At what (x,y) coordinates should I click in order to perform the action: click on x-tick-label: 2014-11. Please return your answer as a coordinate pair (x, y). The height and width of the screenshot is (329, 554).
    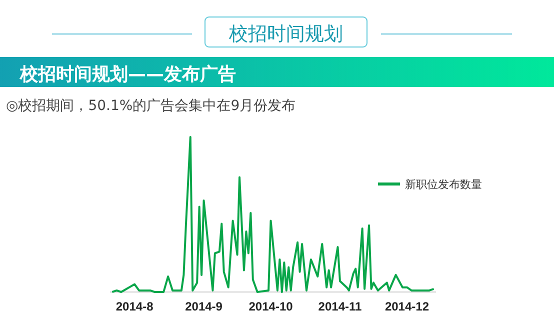
    Looking at the image, I should click on (340, 307).